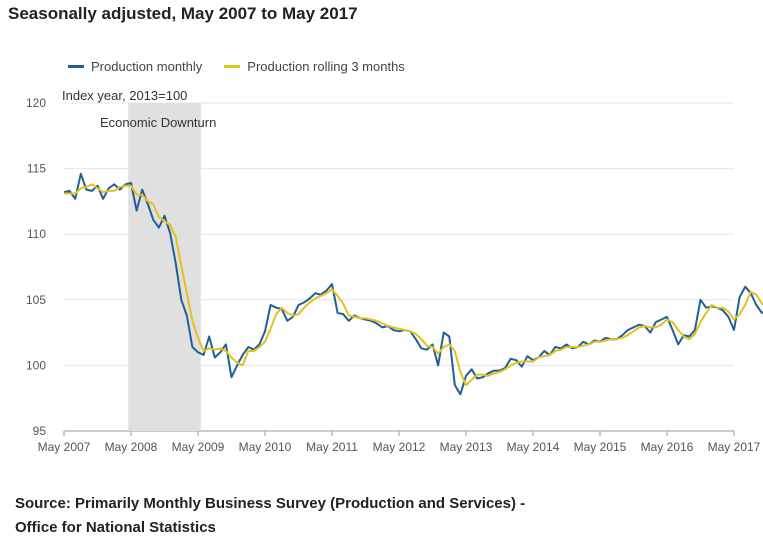 The height and width of the screenshot is (547, 763). Describe the element at coordinates (232, 66) in the screenshot. I see `legend-swatch-rolling` at that location.